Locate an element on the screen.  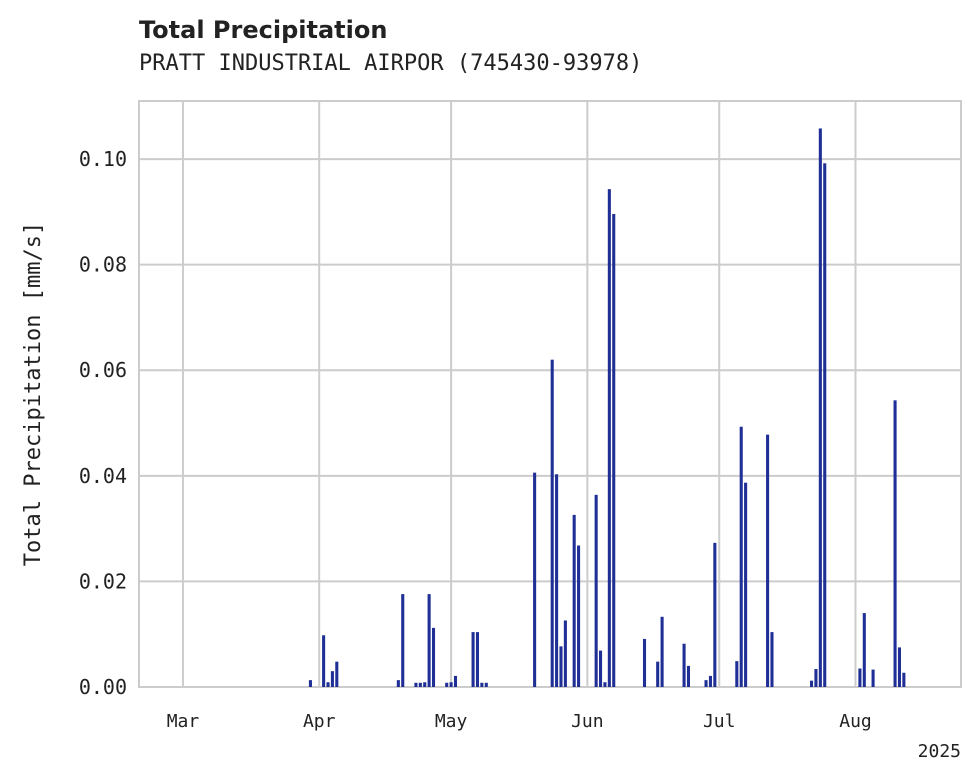
year-label: 2025 is located at coordinates (939, 751).